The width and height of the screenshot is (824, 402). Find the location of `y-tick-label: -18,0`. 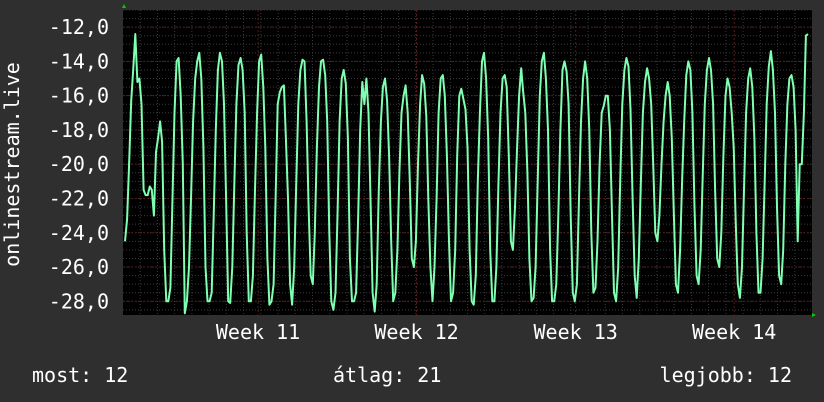

y-tick-label: -18,0 is located at coordinates (79, 130).